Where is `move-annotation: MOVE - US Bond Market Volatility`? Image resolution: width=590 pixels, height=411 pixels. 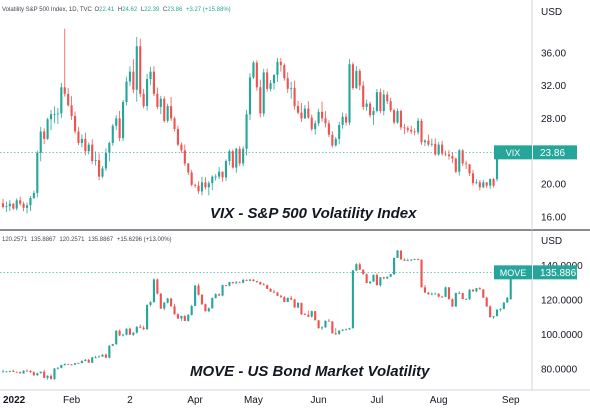
move-annotation: MOVE - US Bond Market Volatility is located at coordinates (310, 371).